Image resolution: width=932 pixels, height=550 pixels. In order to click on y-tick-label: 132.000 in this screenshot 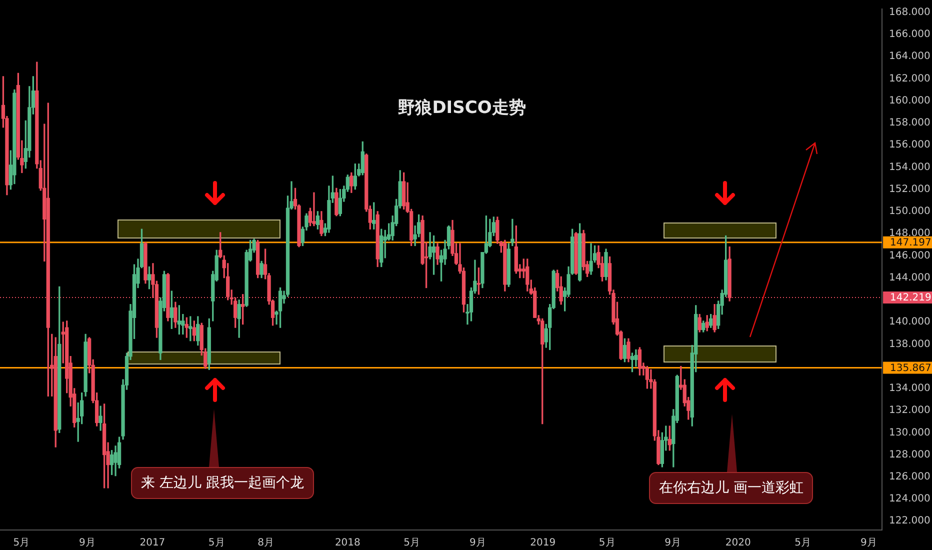, I will do `click(909, 410)`.